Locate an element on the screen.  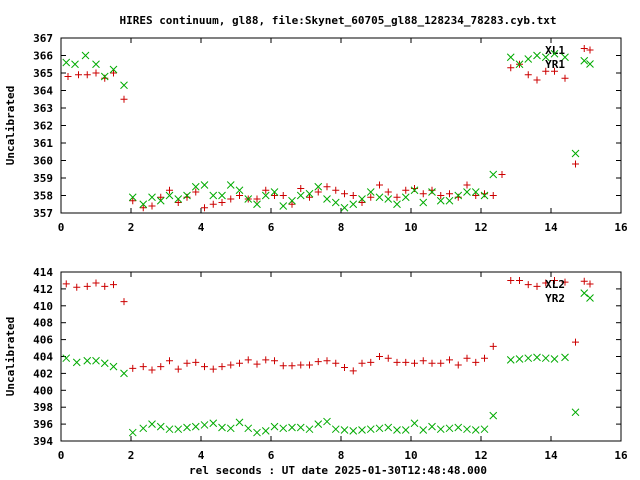
y-tick-label: 360 is located at coordinates (43, 161).